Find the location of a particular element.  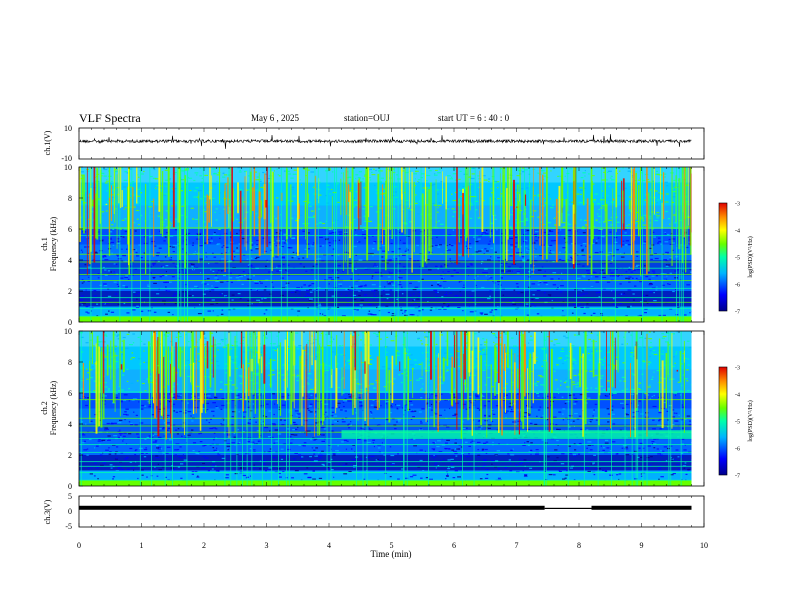

wave-ylabel: ch.1(V) is located at coordinates (47, 142).